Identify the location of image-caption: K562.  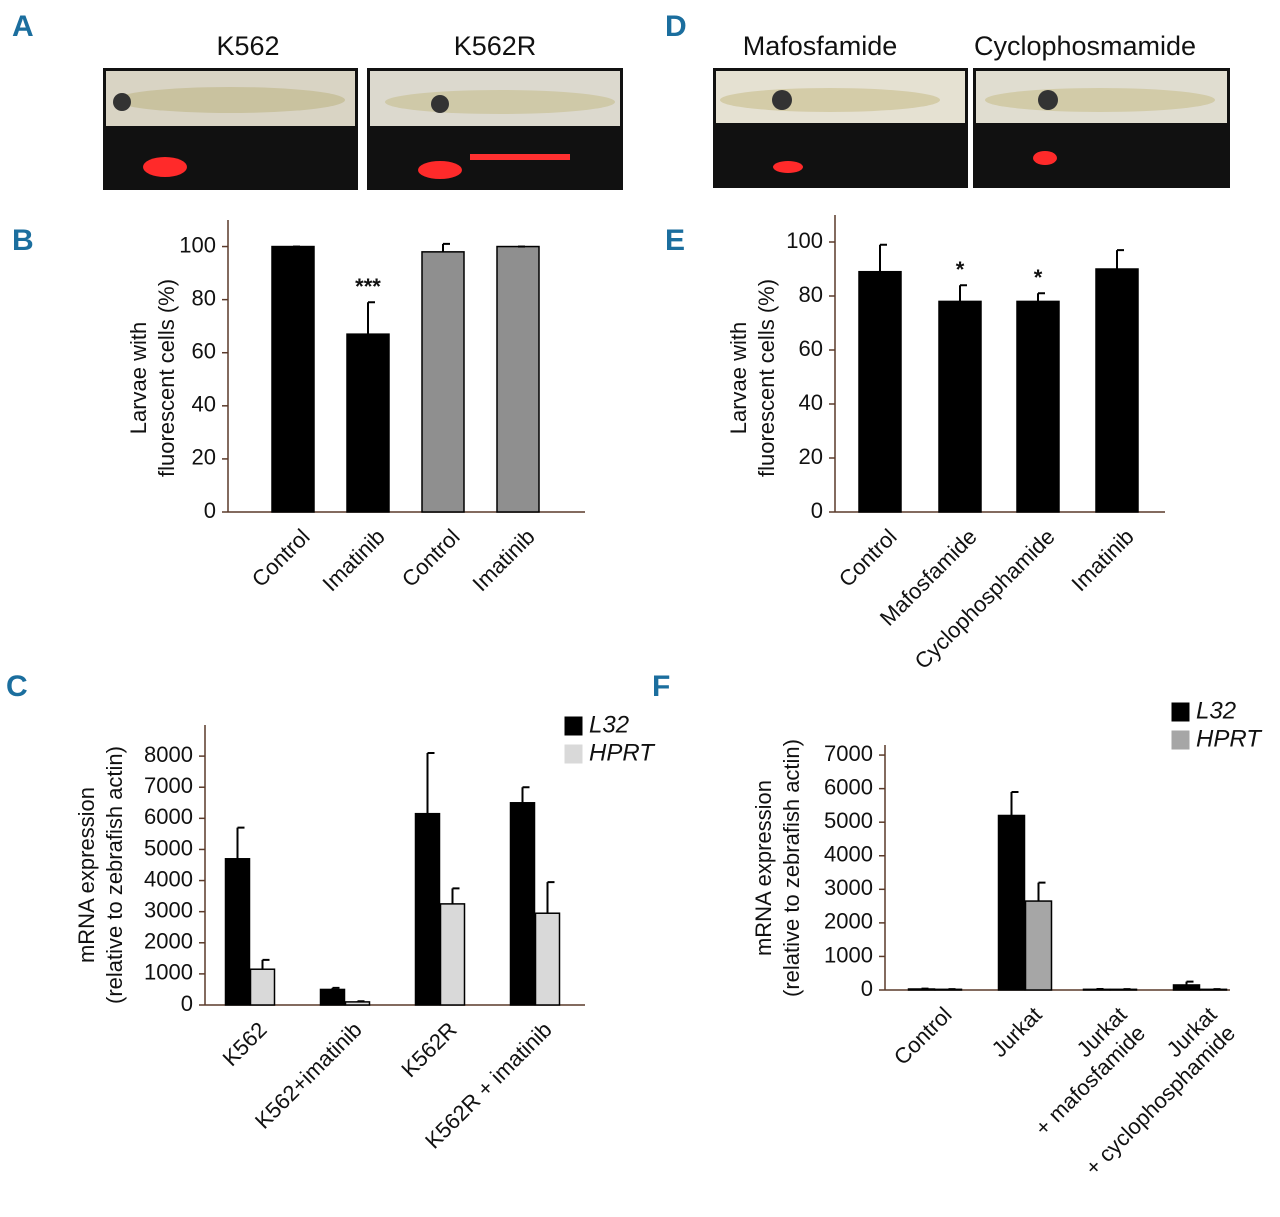
(247, 46).